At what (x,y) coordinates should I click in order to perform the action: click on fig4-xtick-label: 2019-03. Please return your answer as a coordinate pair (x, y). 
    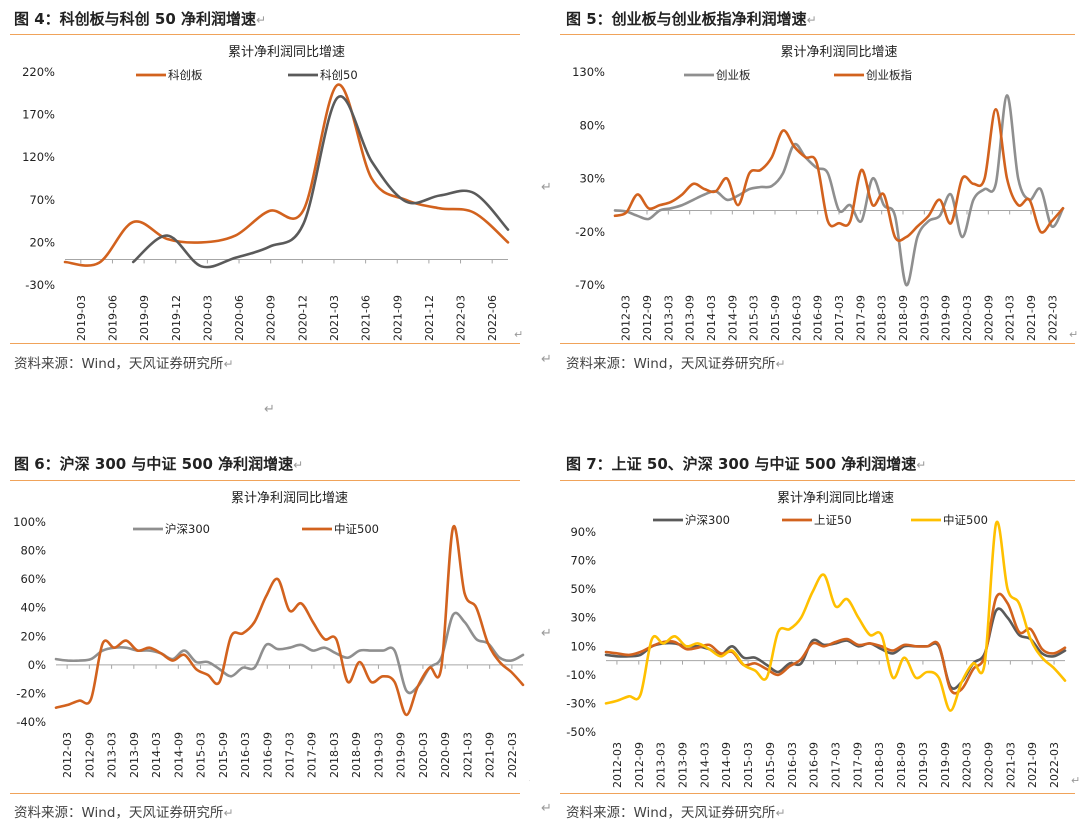
    Looking at the image, I should click on (81, 318).